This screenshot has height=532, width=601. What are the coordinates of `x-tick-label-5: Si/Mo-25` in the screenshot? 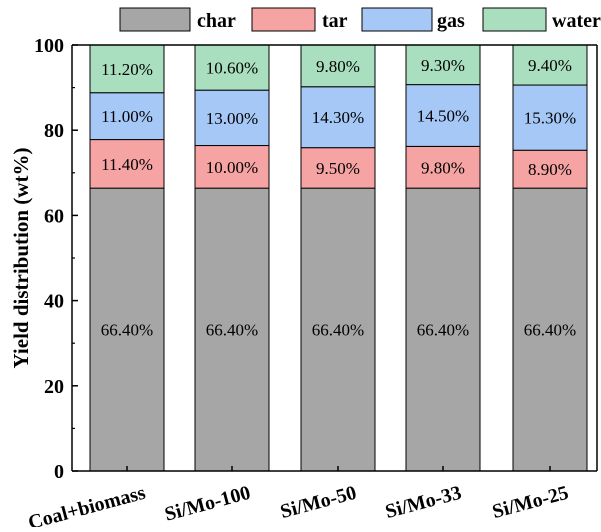 It's located at (530, 502).